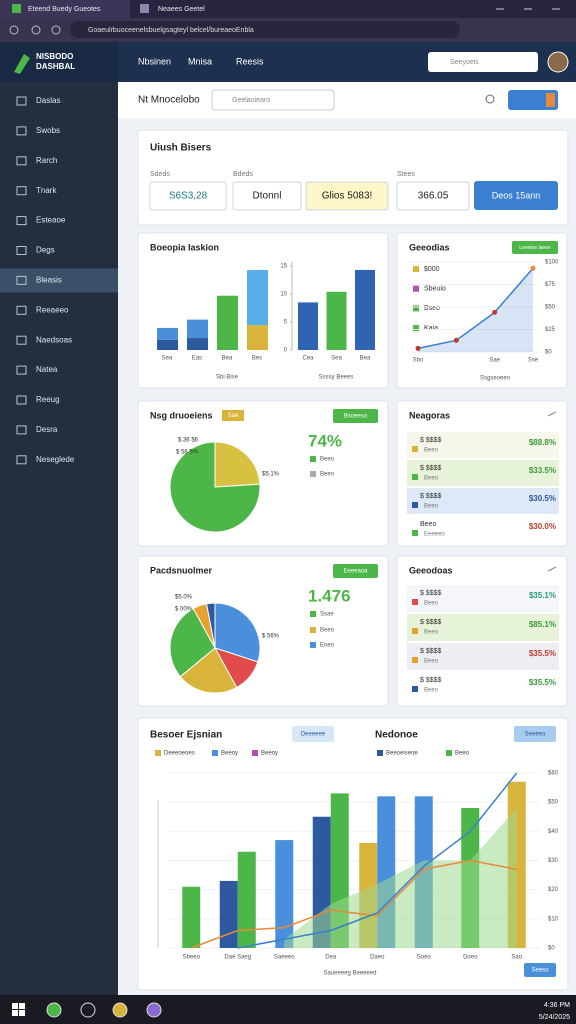 The image size is (576, 1024). Describe the element at coordinates (54, 56) in the screenshot. I see `logo-text: NISBODO` at that location.